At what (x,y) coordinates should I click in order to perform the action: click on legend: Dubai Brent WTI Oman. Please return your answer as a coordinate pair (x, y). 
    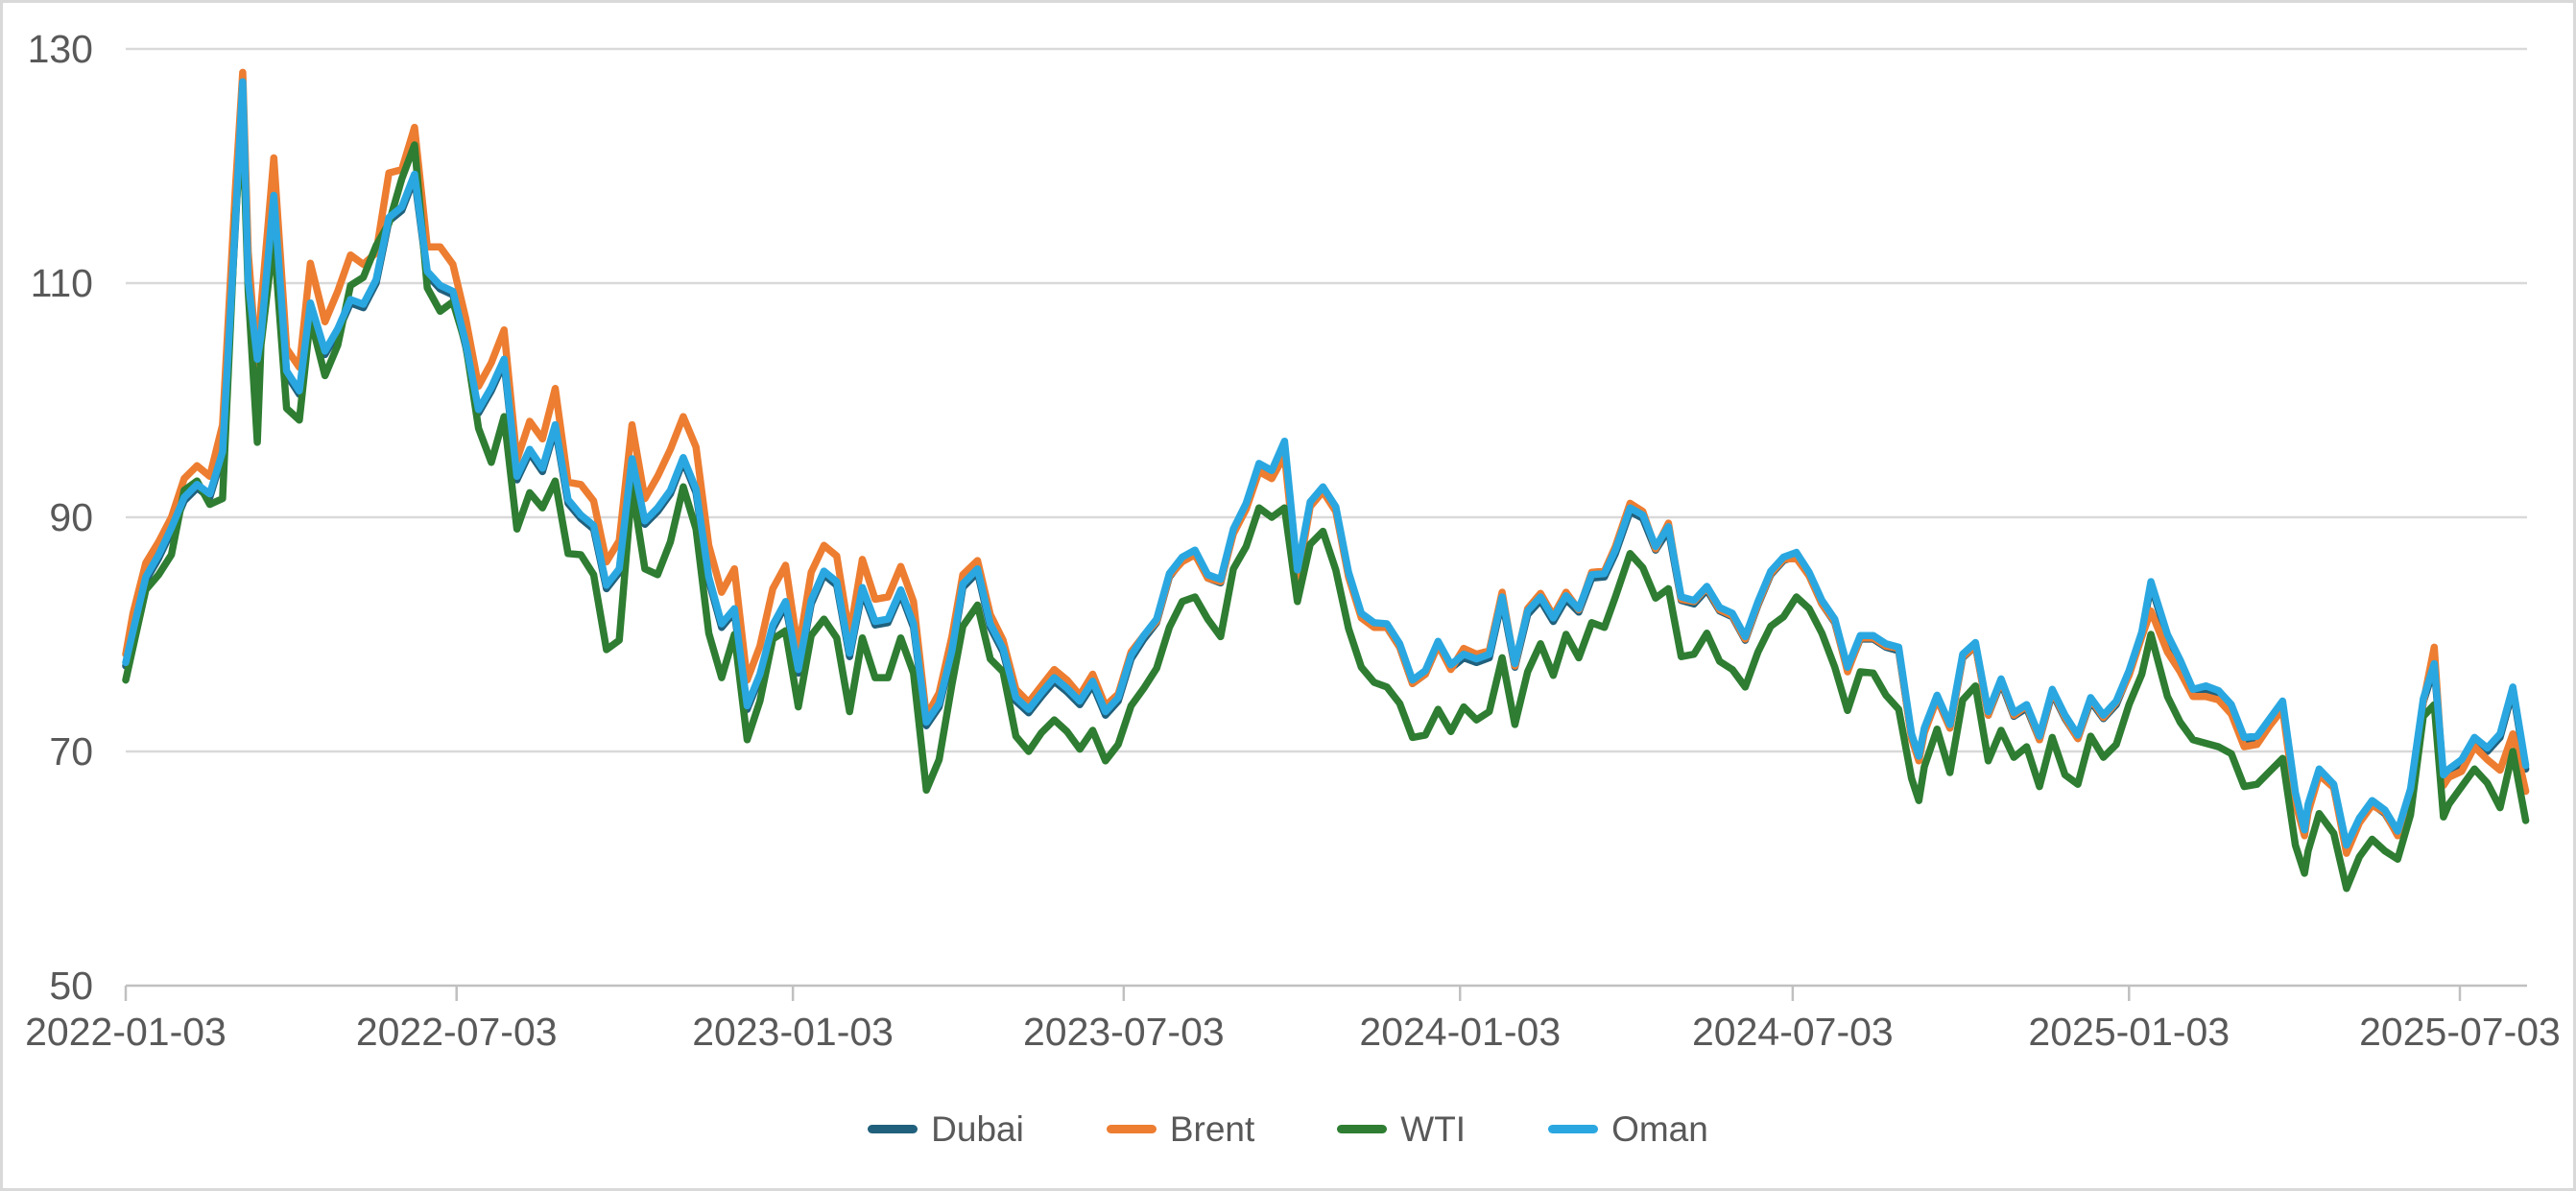
    Looking at the image, I should click on (1288, 1129).